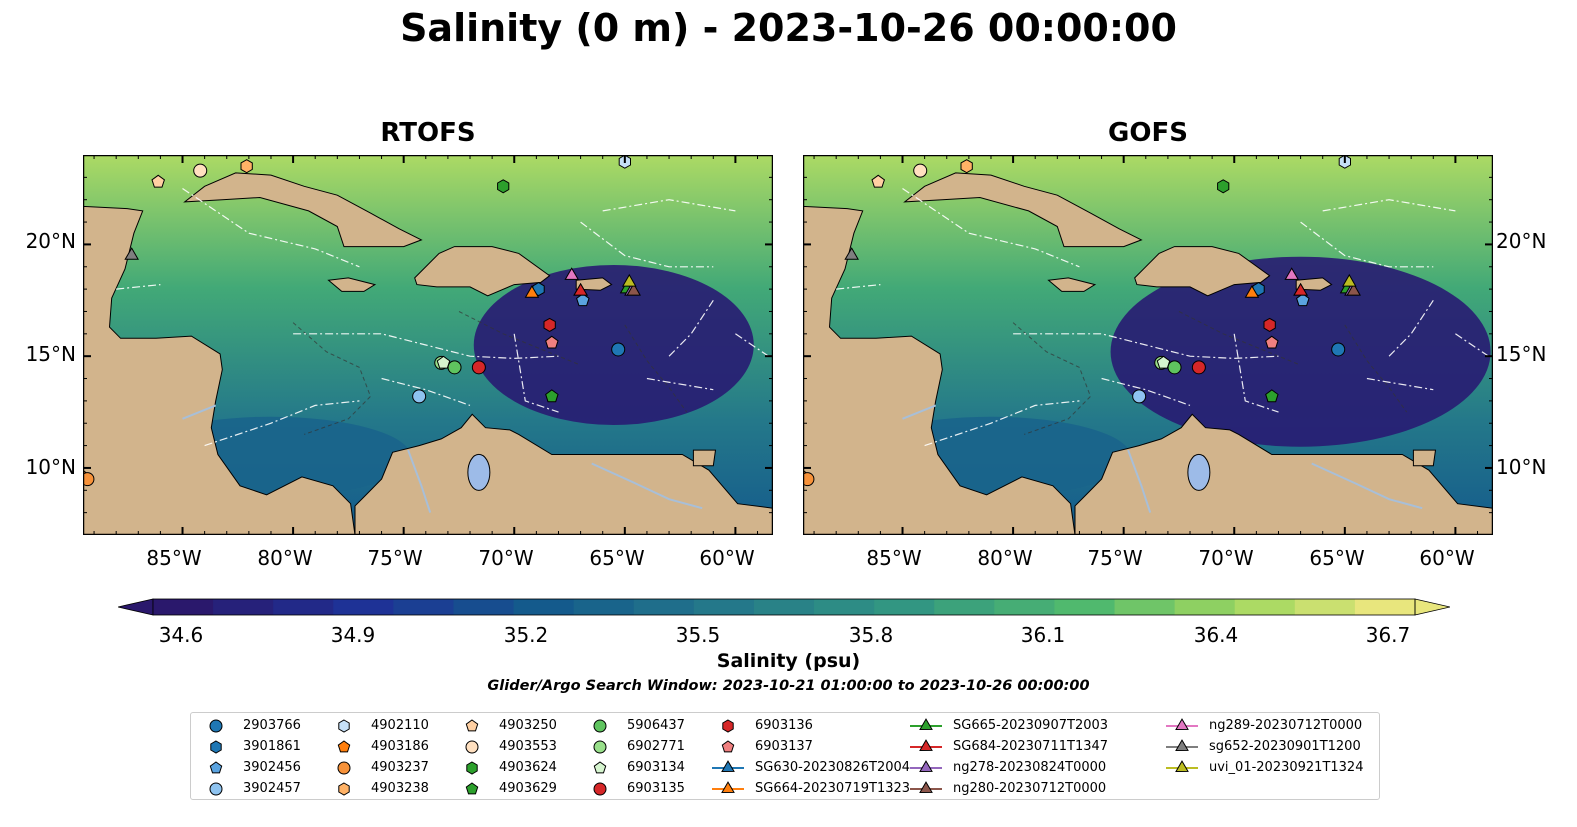 The image size is (1577, 827). What do you see at coordinates (1263, 746) in the screenshot?
I see `legend-item: sg652-20230901T1200` at bounding box center [1263, 746].